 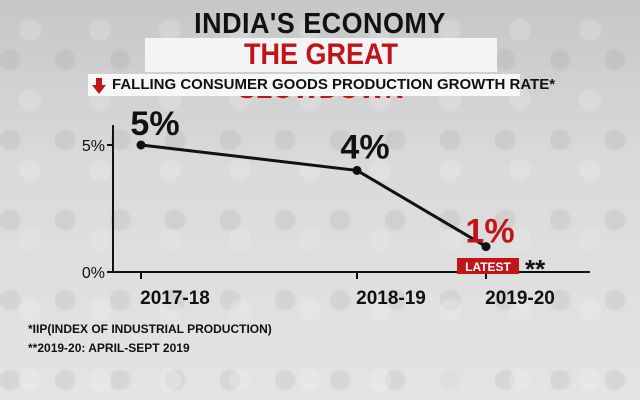 I want to click on footnote-period: **2019-20: APRIL-SEPT 2019, so click(x=109, y=348).